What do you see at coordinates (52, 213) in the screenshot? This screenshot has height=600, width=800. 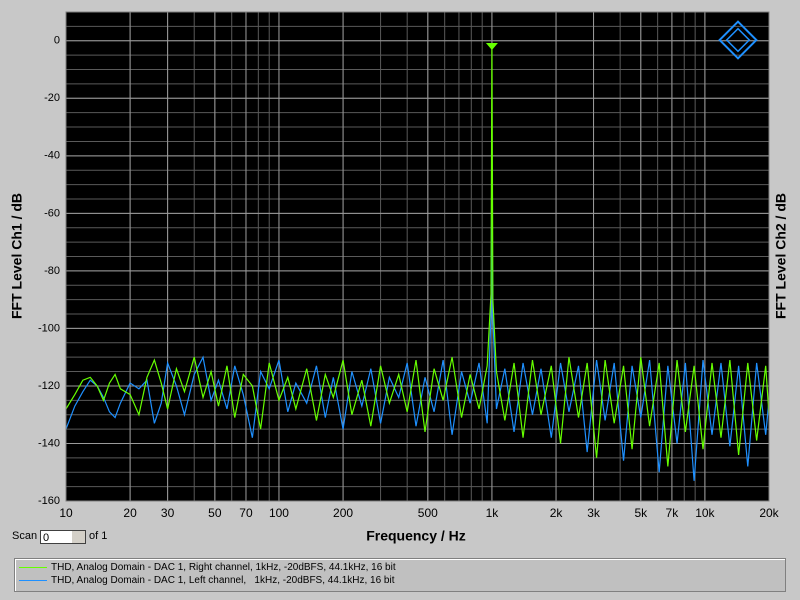 I see `y-tick-label: -60` at bounding box center [52, 213].